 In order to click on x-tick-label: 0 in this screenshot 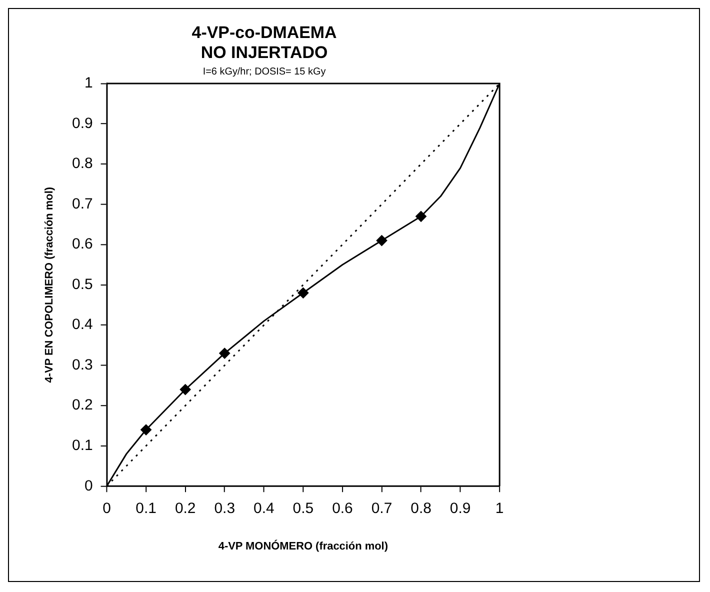, I will do `click(106, 509)`.